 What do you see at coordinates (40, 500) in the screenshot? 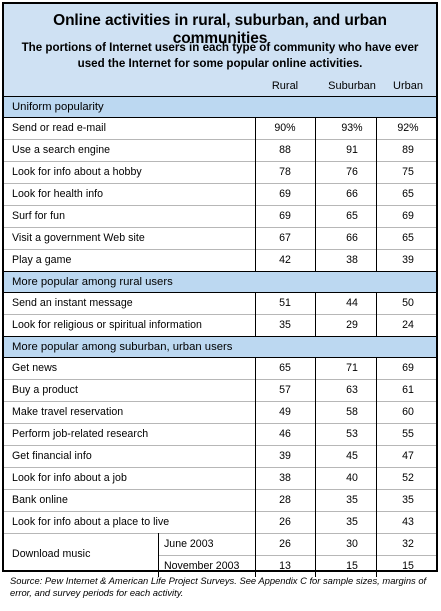
I see `row-label: Bank online` at bounding box center [40, 500].